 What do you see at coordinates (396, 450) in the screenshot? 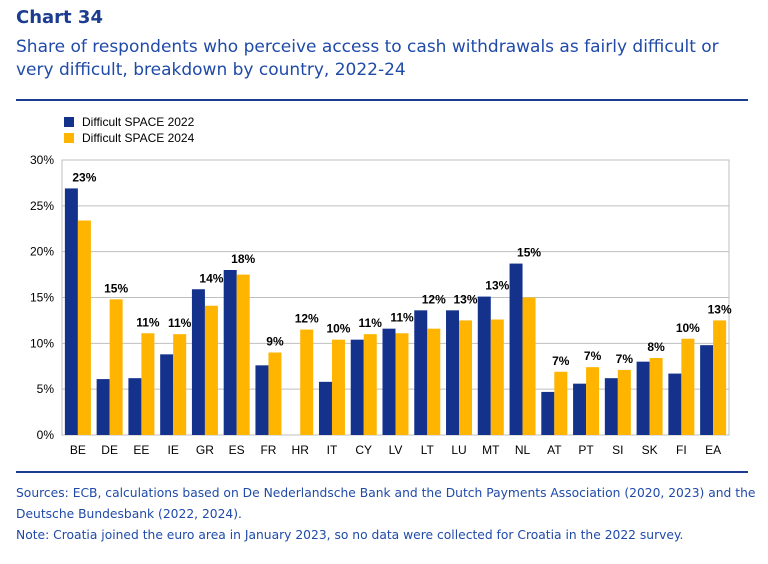
I see `x-tick-label-lv: LV` at bounding box center [396, 450].